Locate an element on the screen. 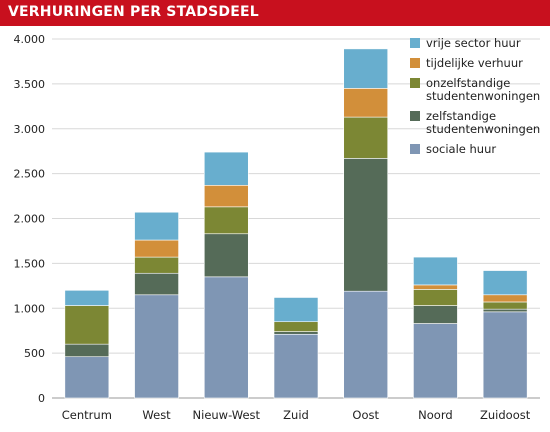 The width and height of the screenshot is (550, 432). x-tick-label: Oost is located at coordinates (365, 415).